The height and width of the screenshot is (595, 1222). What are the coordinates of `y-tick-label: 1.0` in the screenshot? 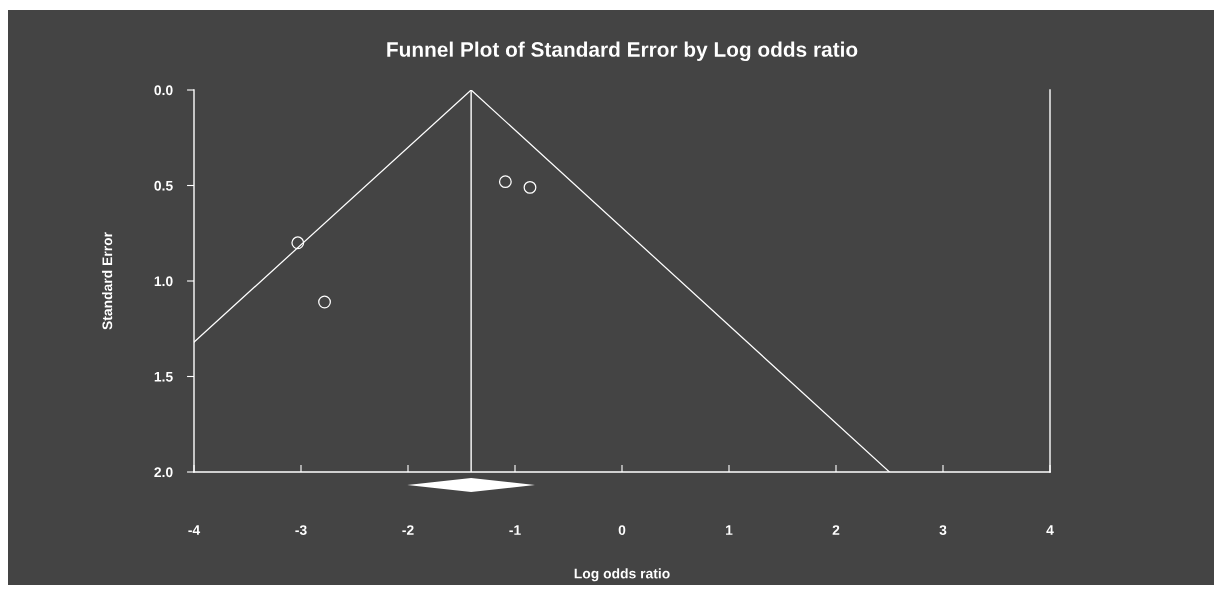 It's located at (163, 281).